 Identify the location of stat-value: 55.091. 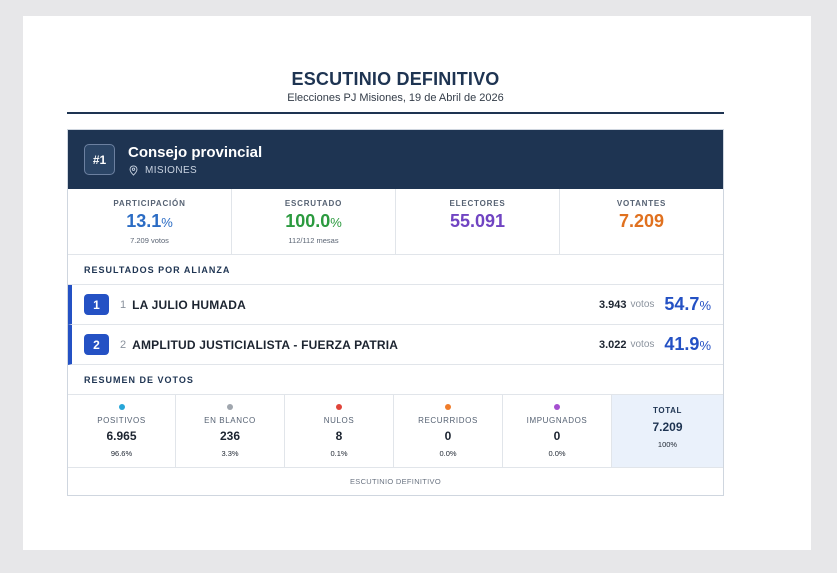
(477, 221).